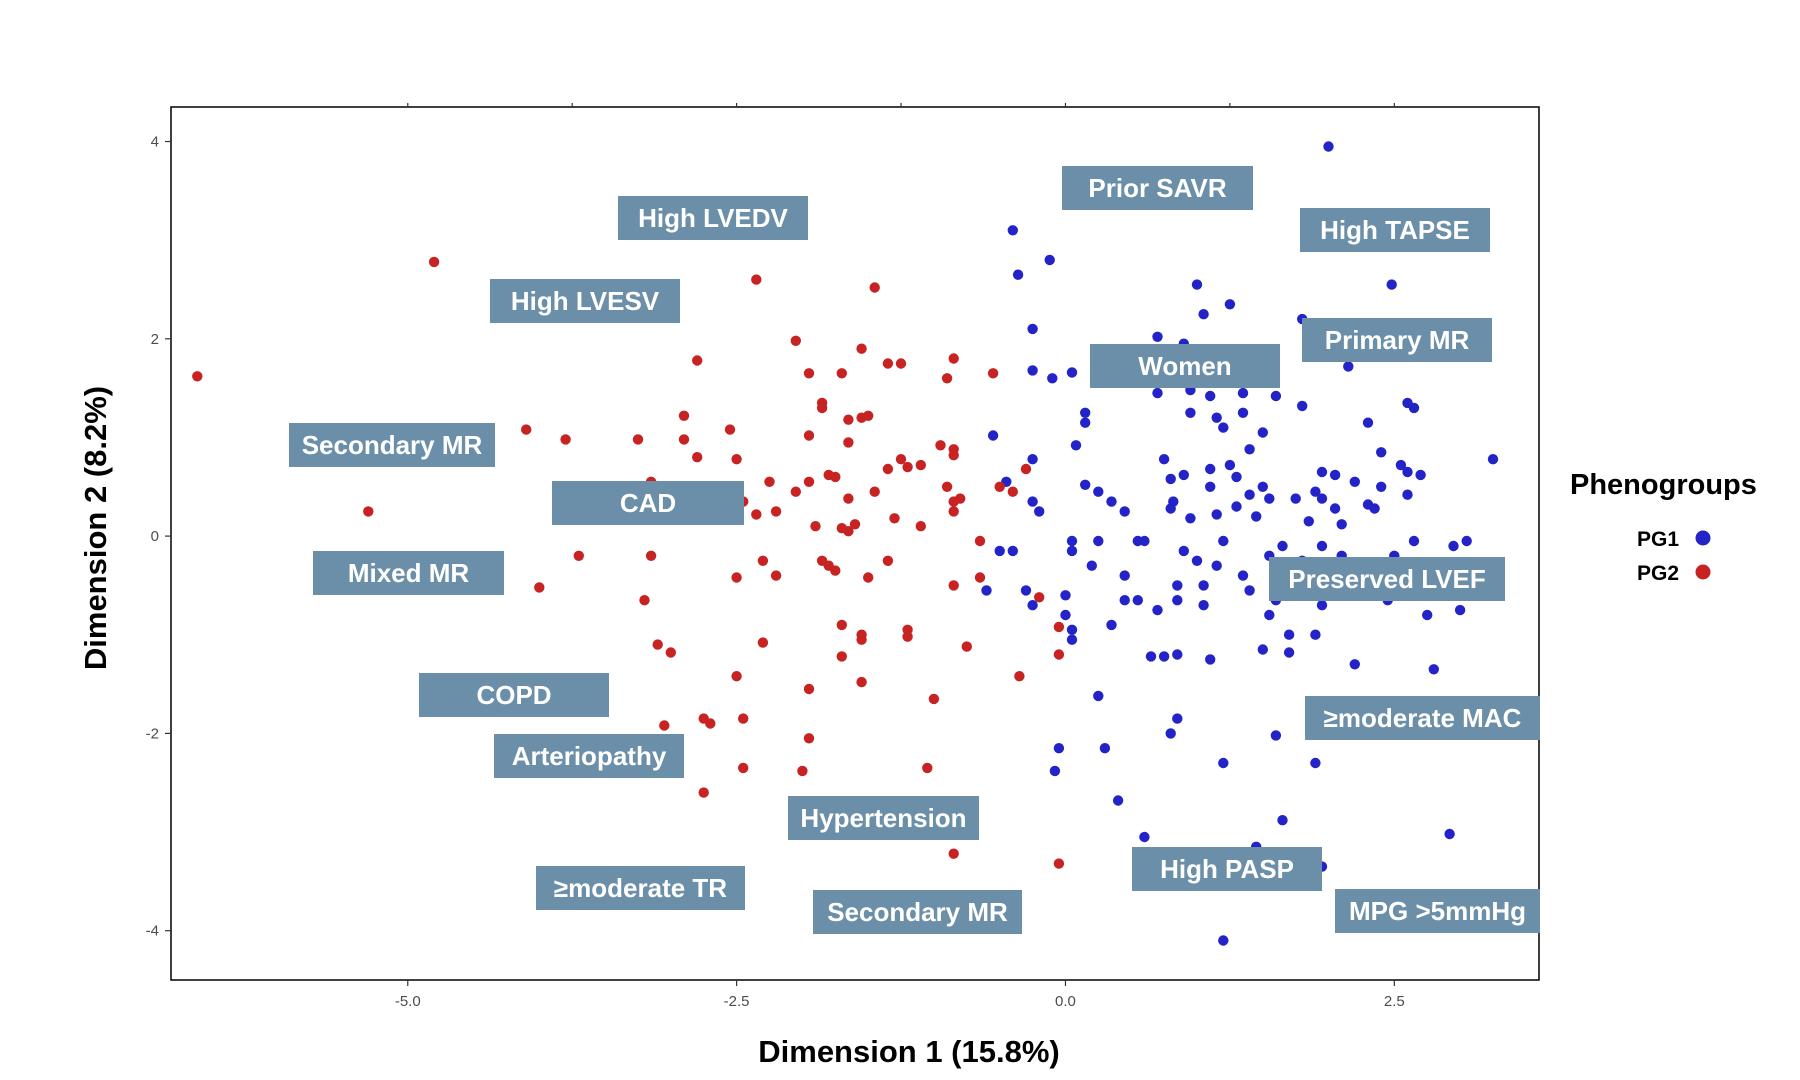  Describe the element at coordinates (1437, 911) in the screenshot. I see `variable-label-17: MPG >5mmHg` at that location.